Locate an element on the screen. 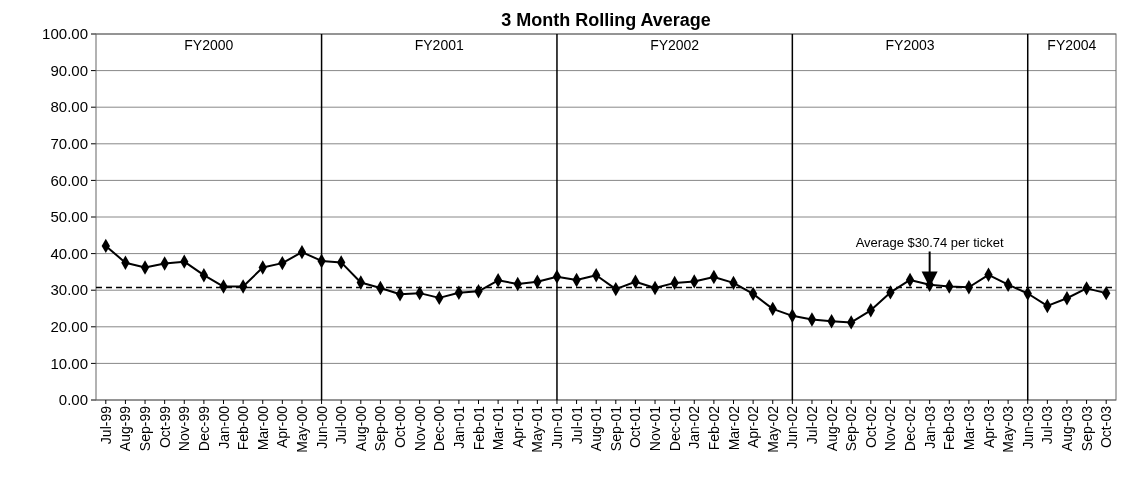 This screenshot has width=1132, height=482. x-tick-label: Apr-00 is located at coordinates (282, 427).